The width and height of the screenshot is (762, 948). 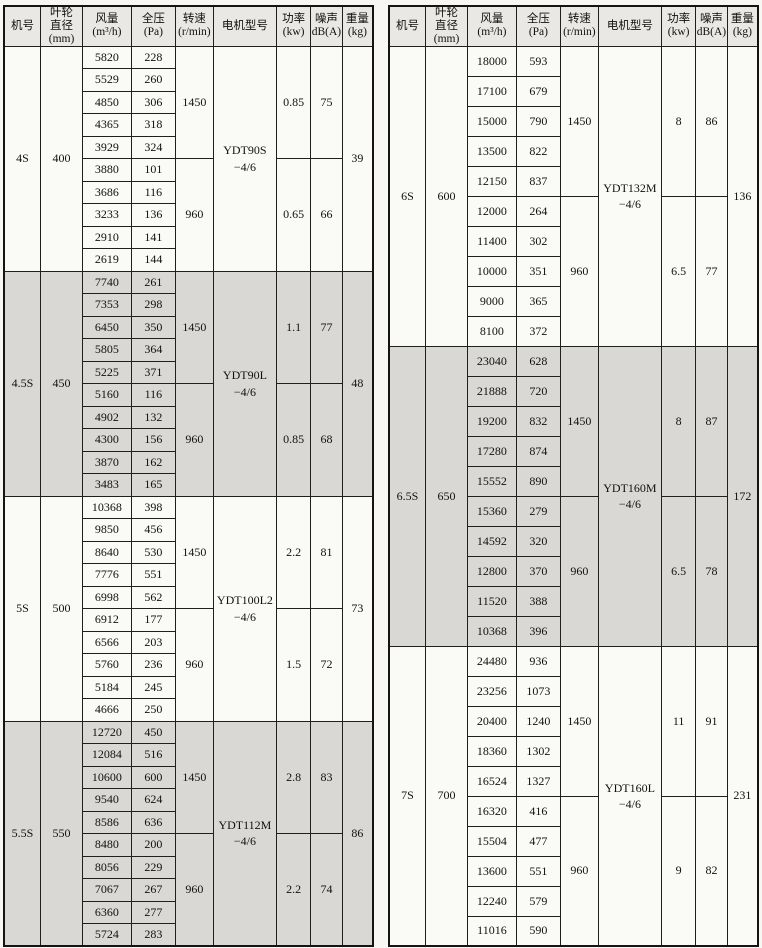 I want to click on pressure-cell: 320, so click(x=538, y=541).